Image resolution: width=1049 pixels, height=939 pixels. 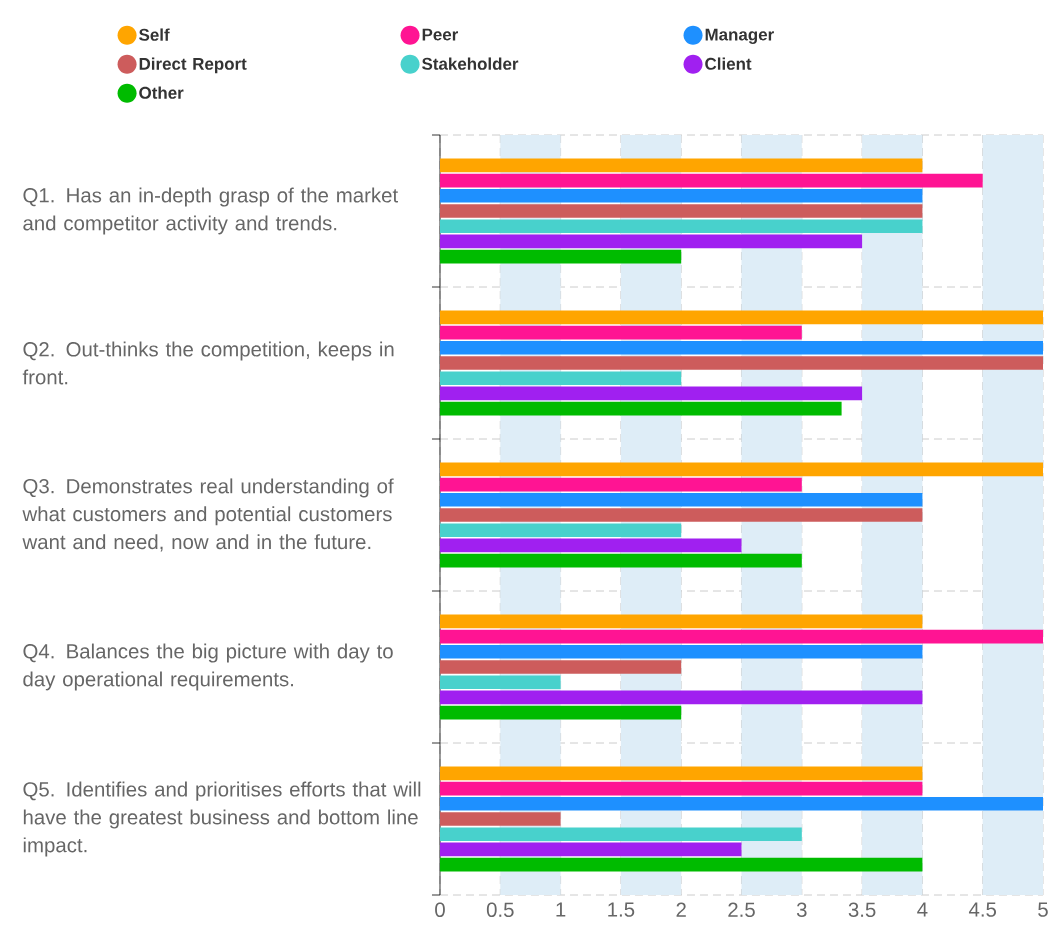 What do you see at coordinates (982, 909) in the screenshot?
I see `x-tick-label: 4.5` at bounding box center [982, 909].